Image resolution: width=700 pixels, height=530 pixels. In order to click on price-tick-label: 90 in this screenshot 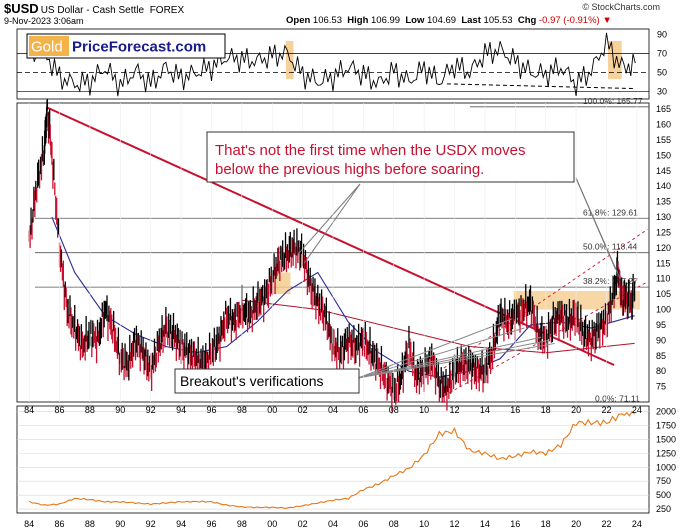, I will do `click(661, 340)`.